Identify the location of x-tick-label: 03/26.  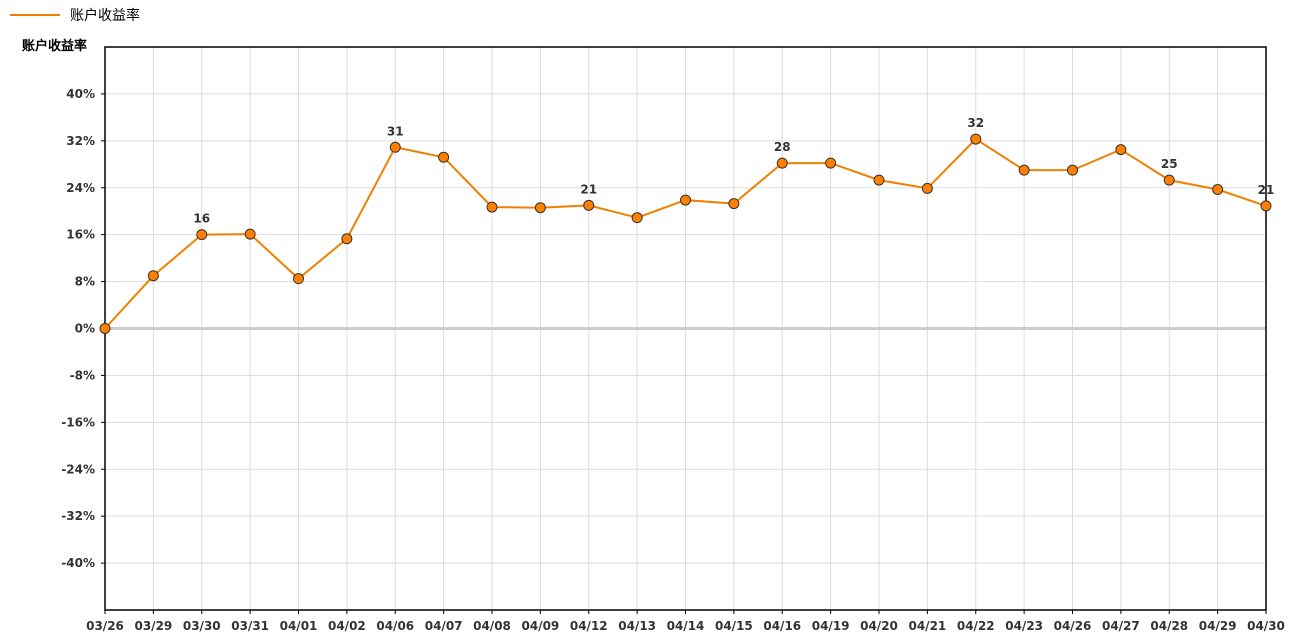
(105, 626).